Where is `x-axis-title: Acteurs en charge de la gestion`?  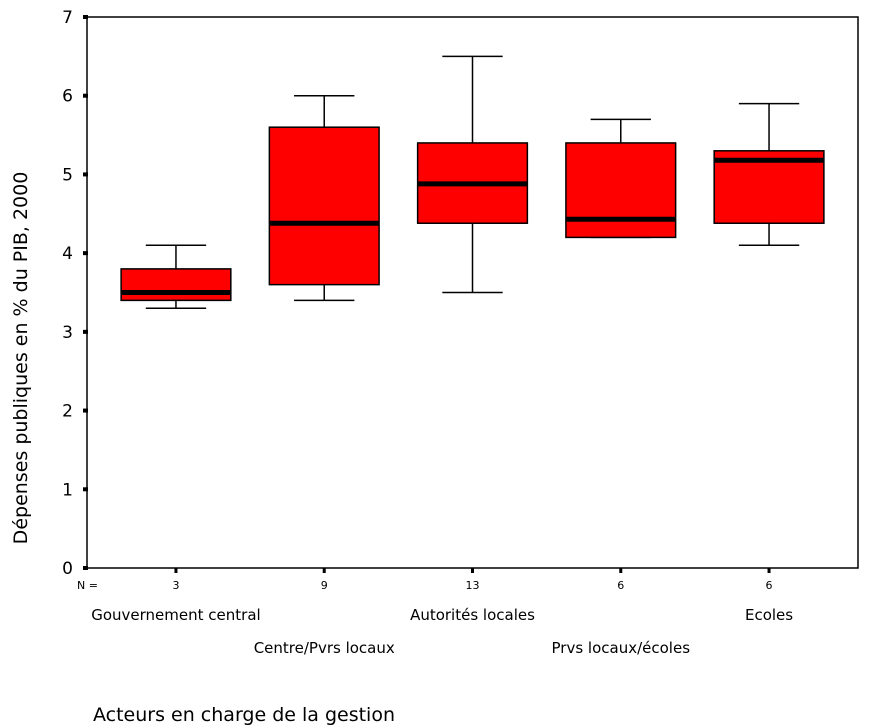 x-axis-title: Acteurs en charge de la gestion is located at coordinates (244, 715).